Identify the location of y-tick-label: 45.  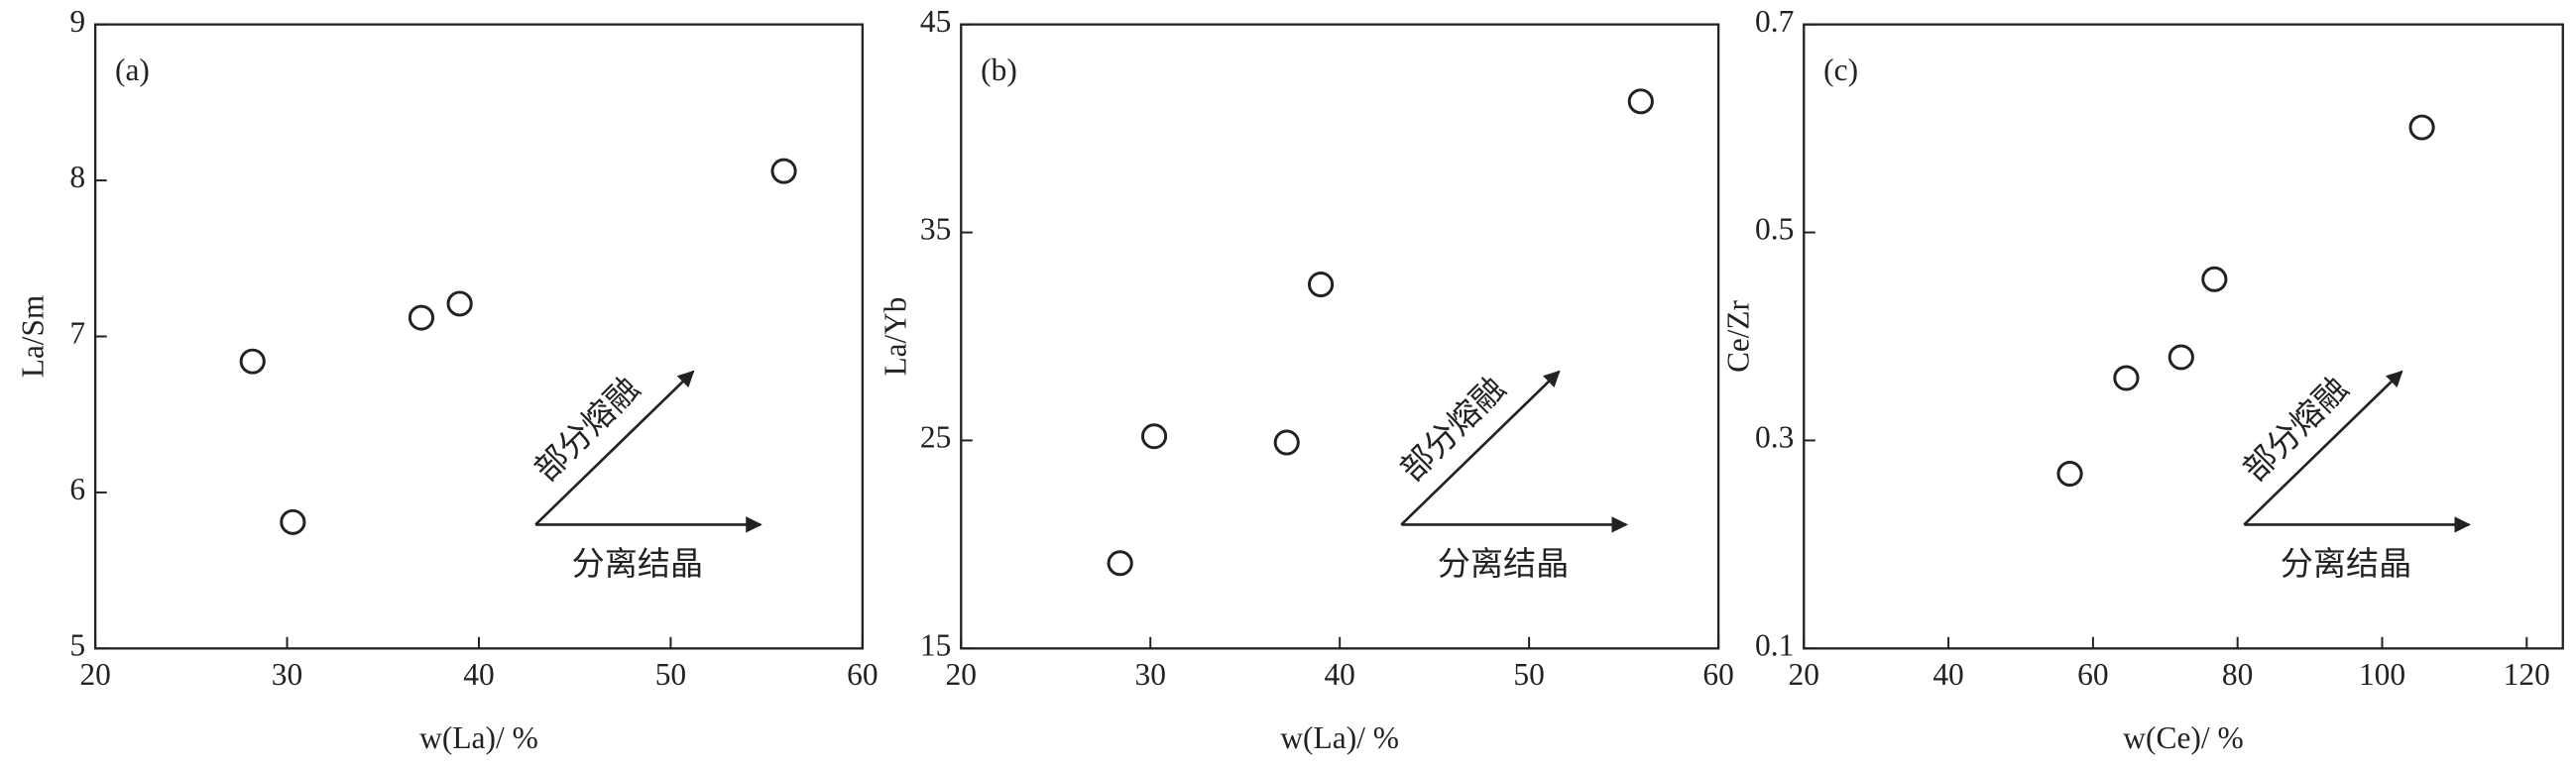
(935, 21).